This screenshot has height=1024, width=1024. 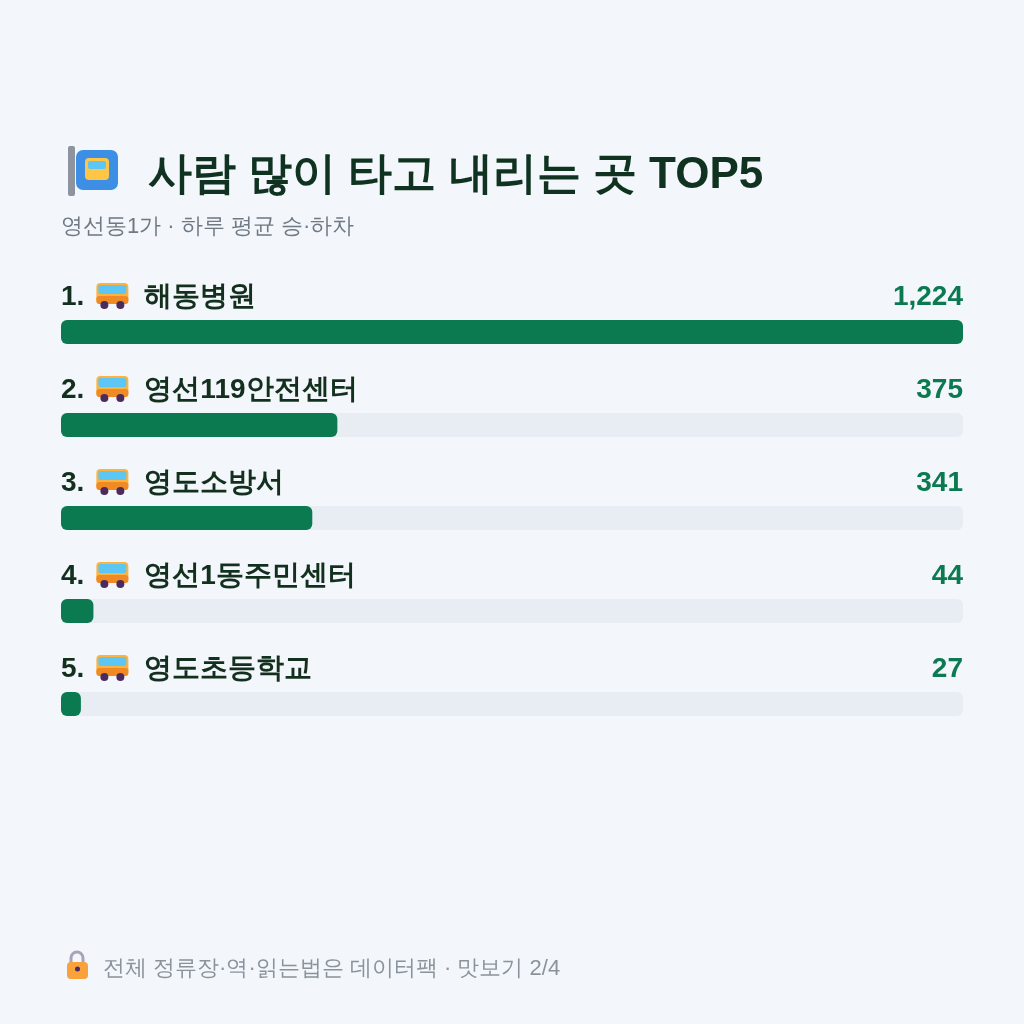 What do you see at coordinates (947, 574) in the screenshot?
I see `data-label: 44` at bounding box center [947, 574].